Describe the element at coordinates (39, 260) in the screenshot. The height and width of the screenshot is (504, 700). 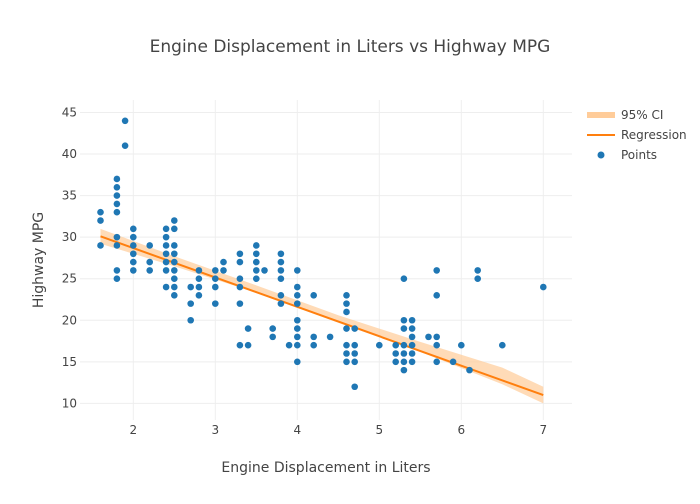
I see `y-axis-label: Highway MPG` at that location.